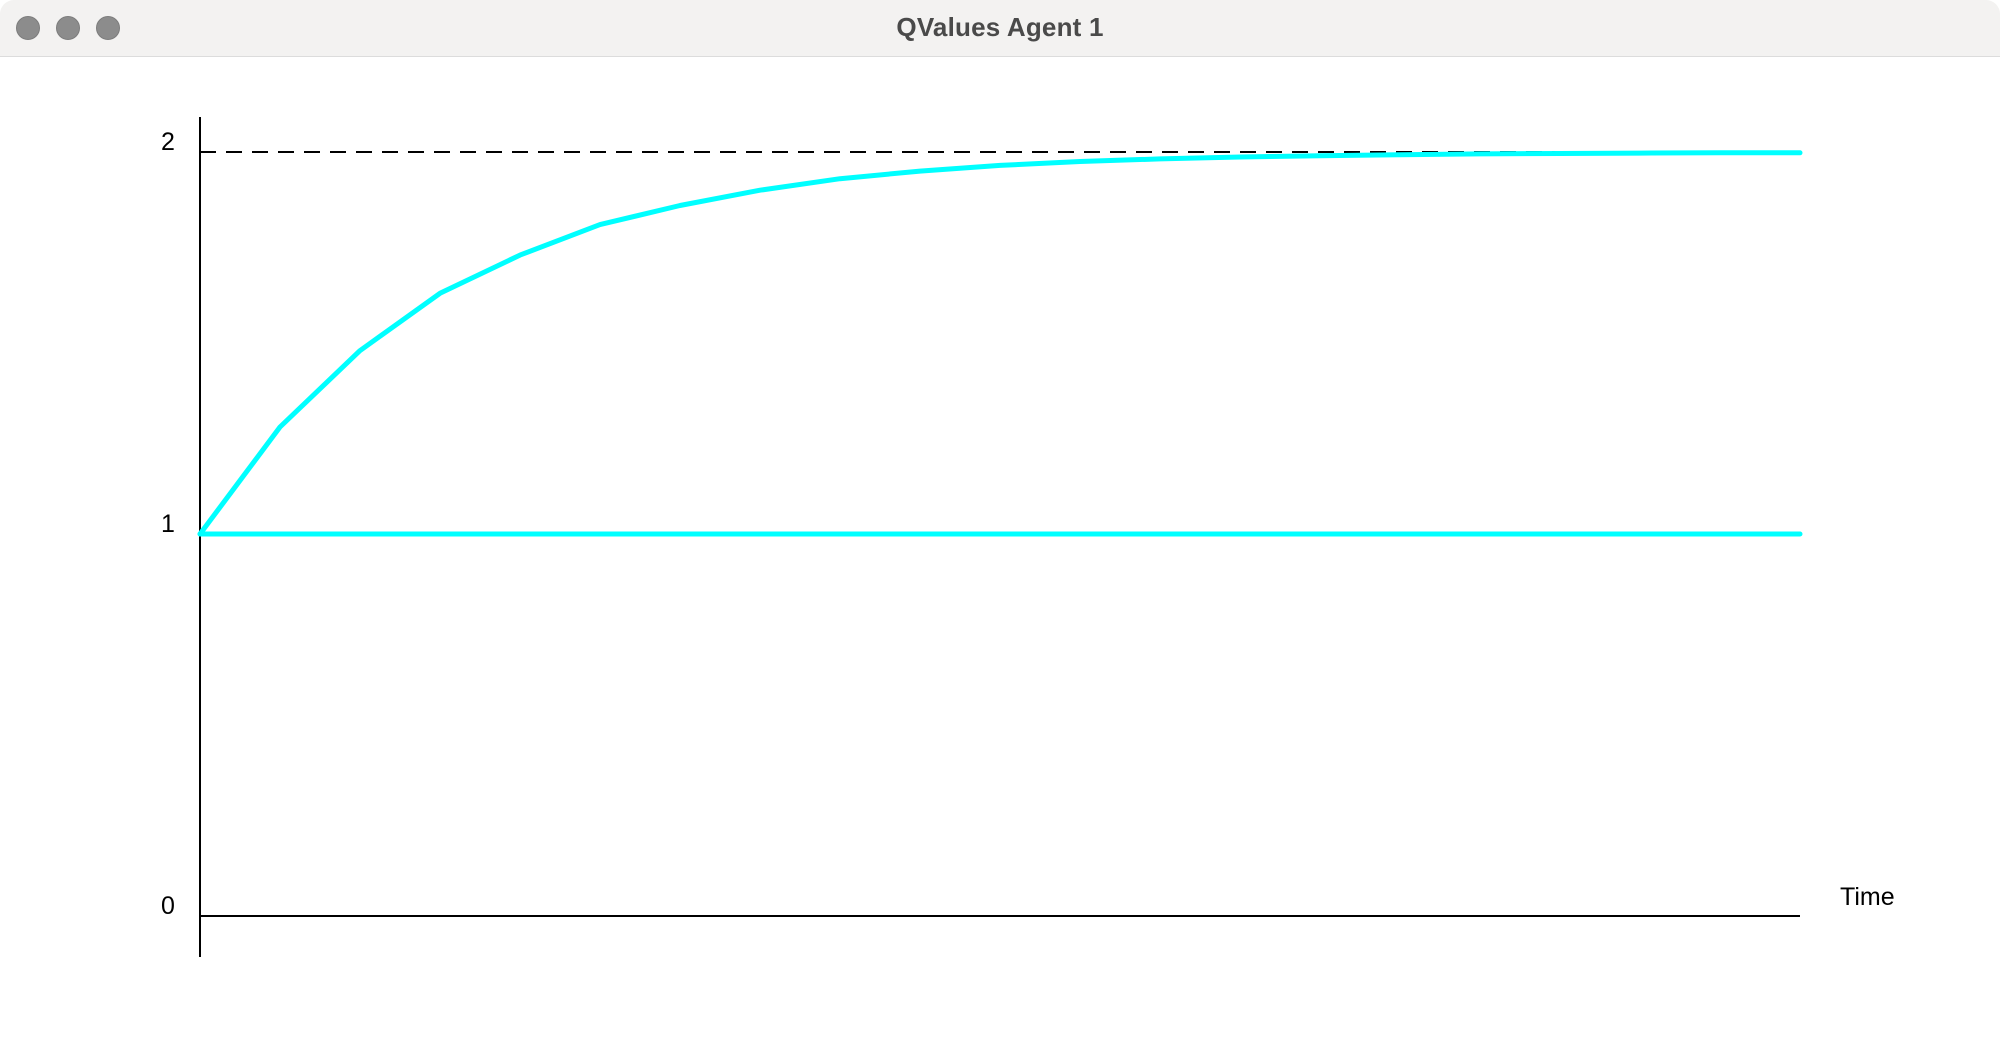  What do you see at coordinates (1867, 897) in the screenshot?
I see `x-axis-label: Time` at bounding box center [1867, 897].